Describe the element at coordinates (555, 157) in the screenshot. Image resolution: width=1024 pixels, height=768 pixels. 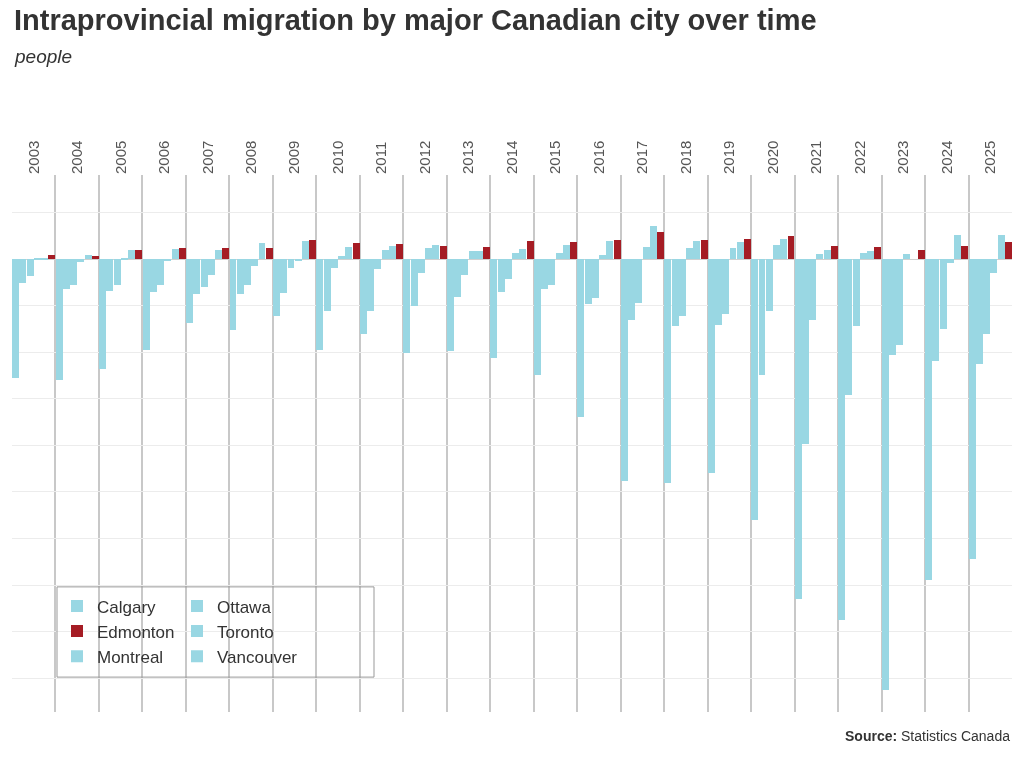
I see `x-tick-label: 2015` at that location.